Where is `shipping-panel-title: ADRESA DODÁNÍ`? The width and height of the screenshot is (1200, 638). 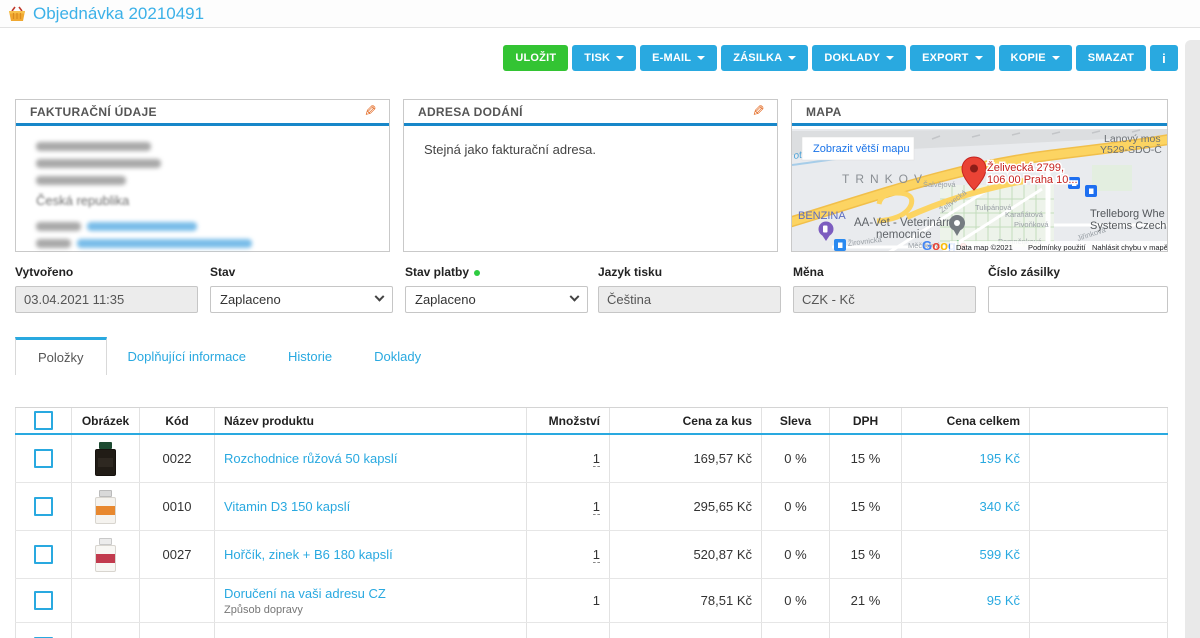
shipping-panel-title: ADRESA DODÁNÍ is located at coordinates (470, 111).